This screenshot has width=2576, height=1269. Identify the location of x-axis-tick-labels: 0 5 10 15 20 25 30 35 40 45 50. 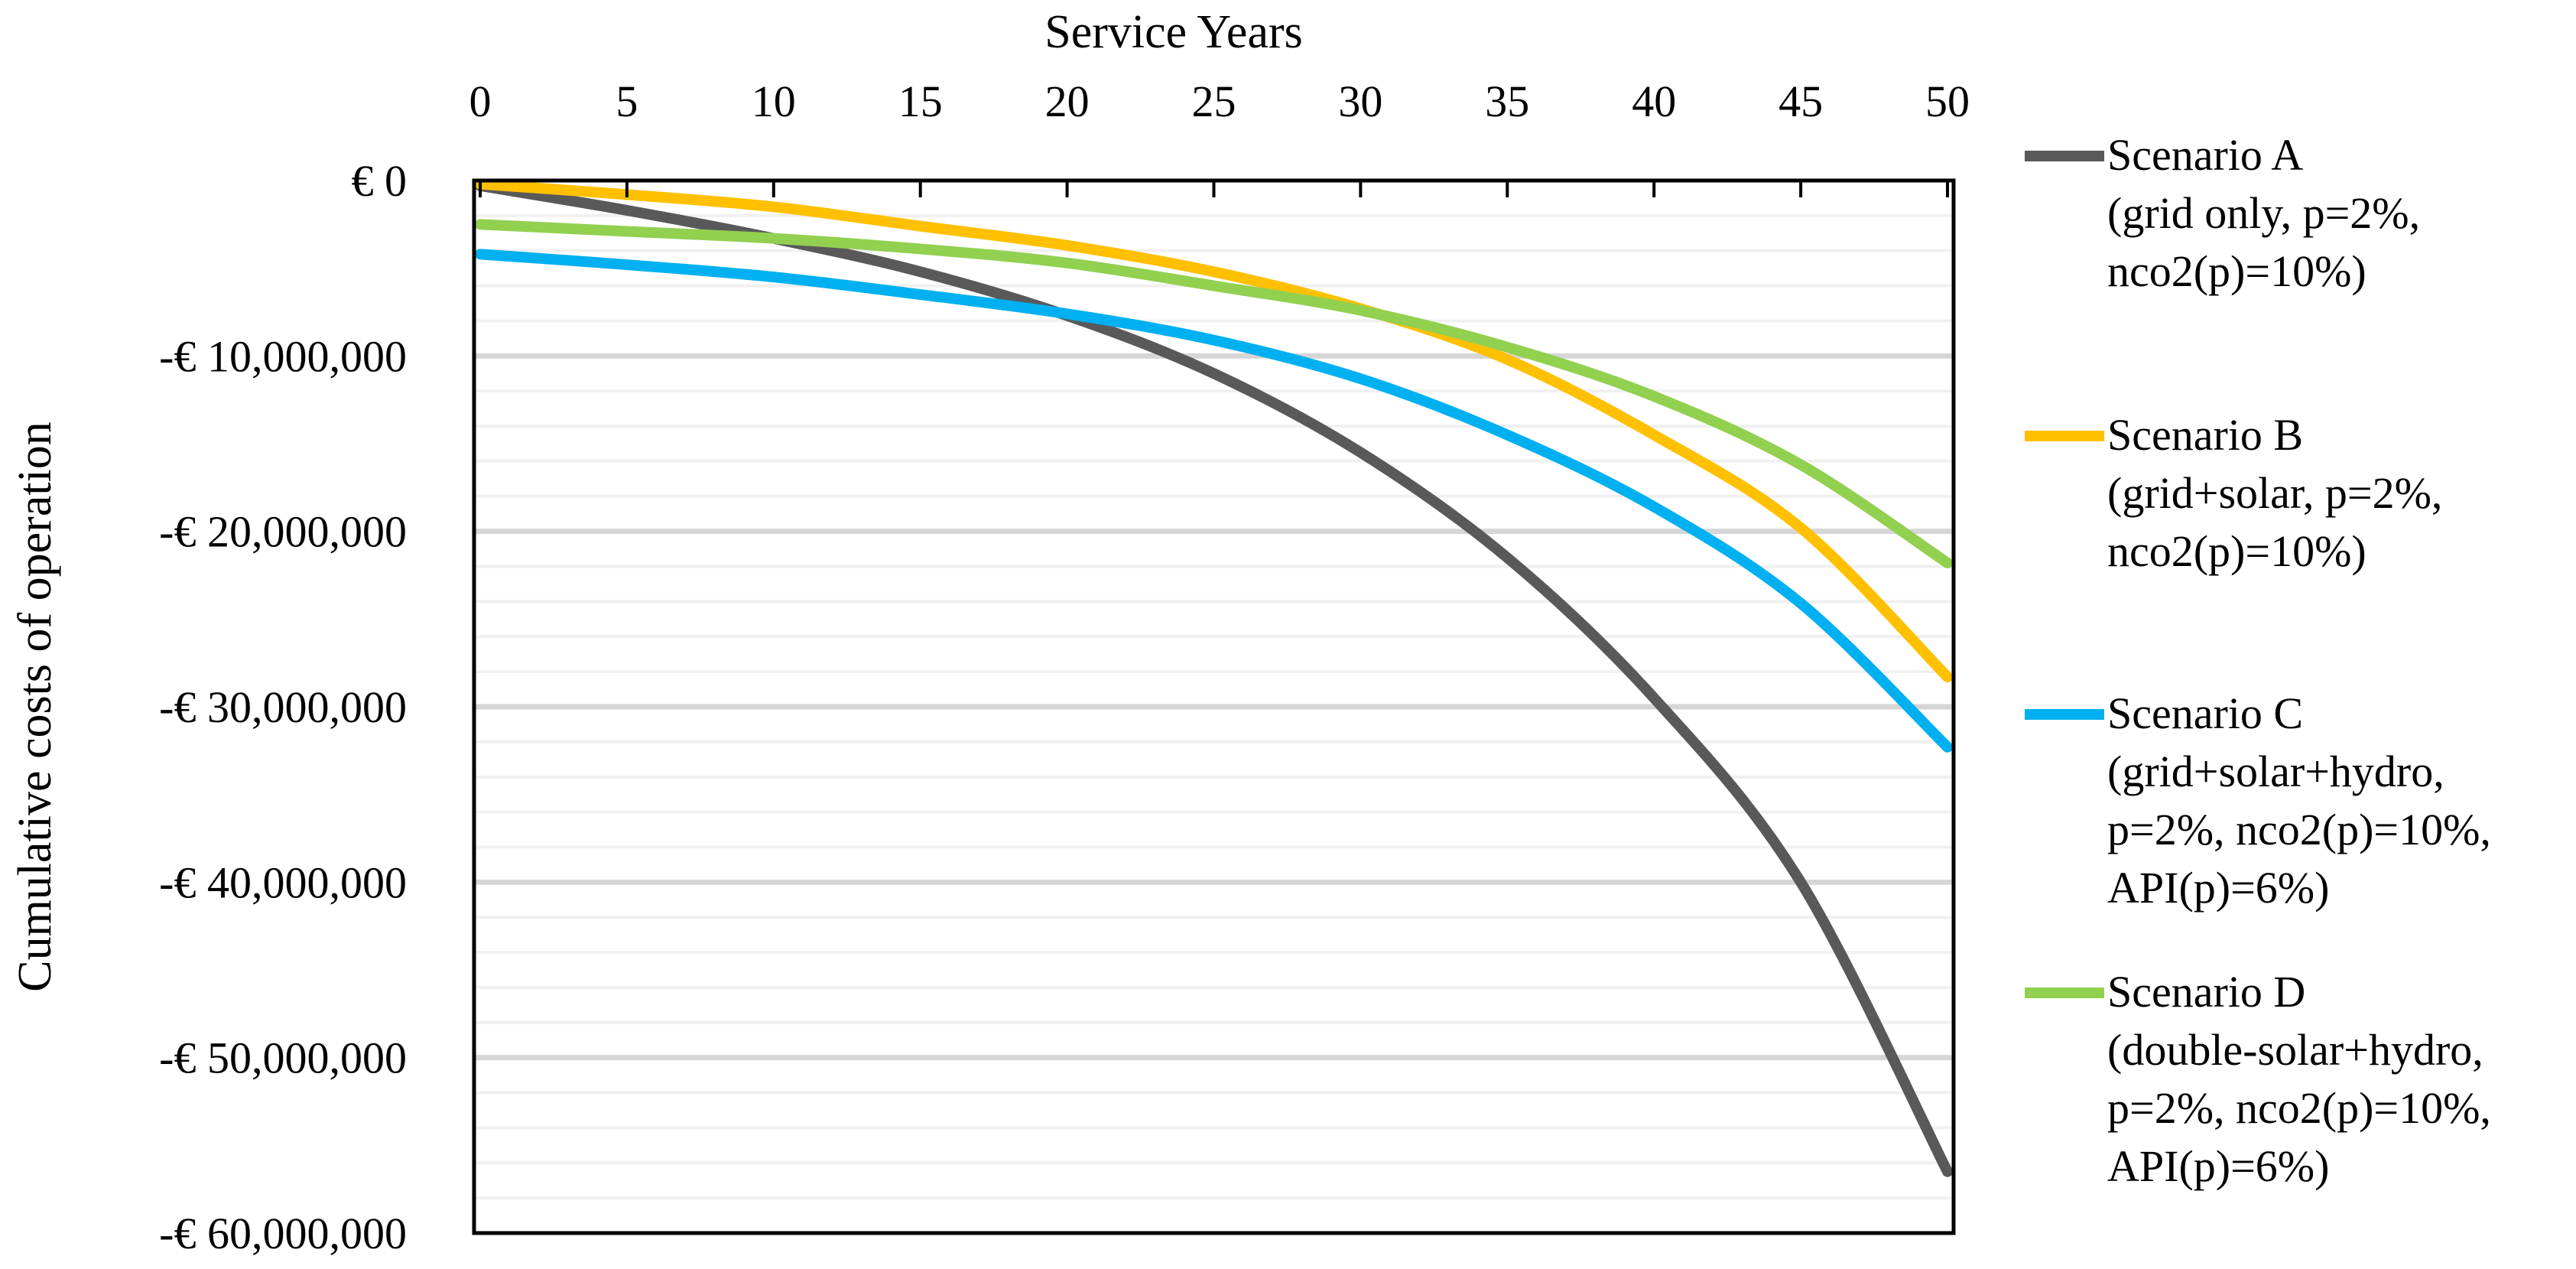
(1220, 101).